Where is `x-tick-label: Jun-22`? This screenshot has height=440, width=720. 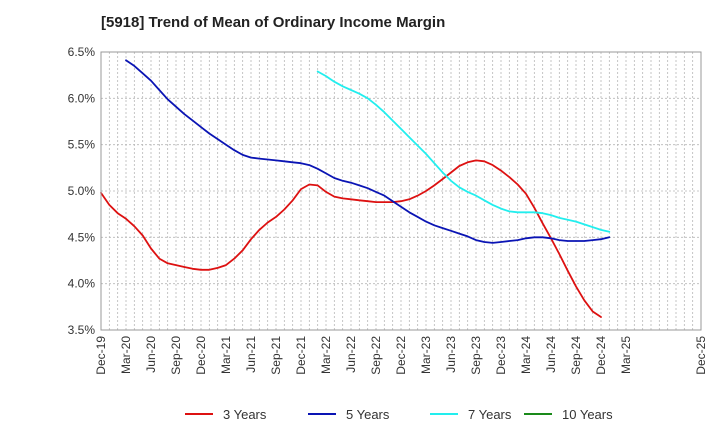
x-tick-label: Jun-22 is located at coordinates (351, 354).